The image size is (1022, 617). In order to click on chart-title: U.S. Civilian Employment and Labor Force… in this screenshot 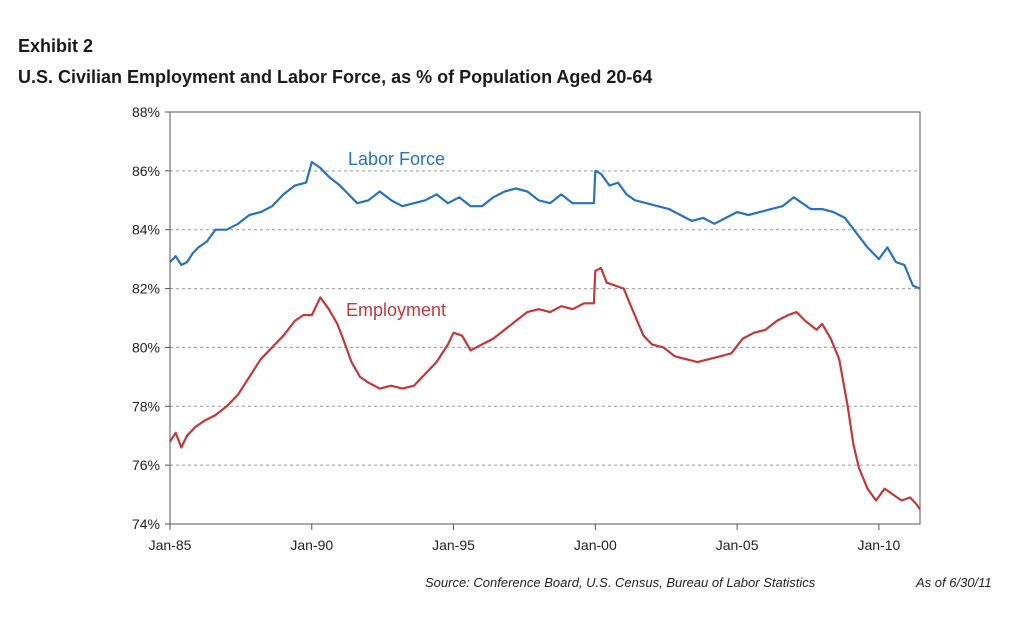, I will do `click(335, 77)`.